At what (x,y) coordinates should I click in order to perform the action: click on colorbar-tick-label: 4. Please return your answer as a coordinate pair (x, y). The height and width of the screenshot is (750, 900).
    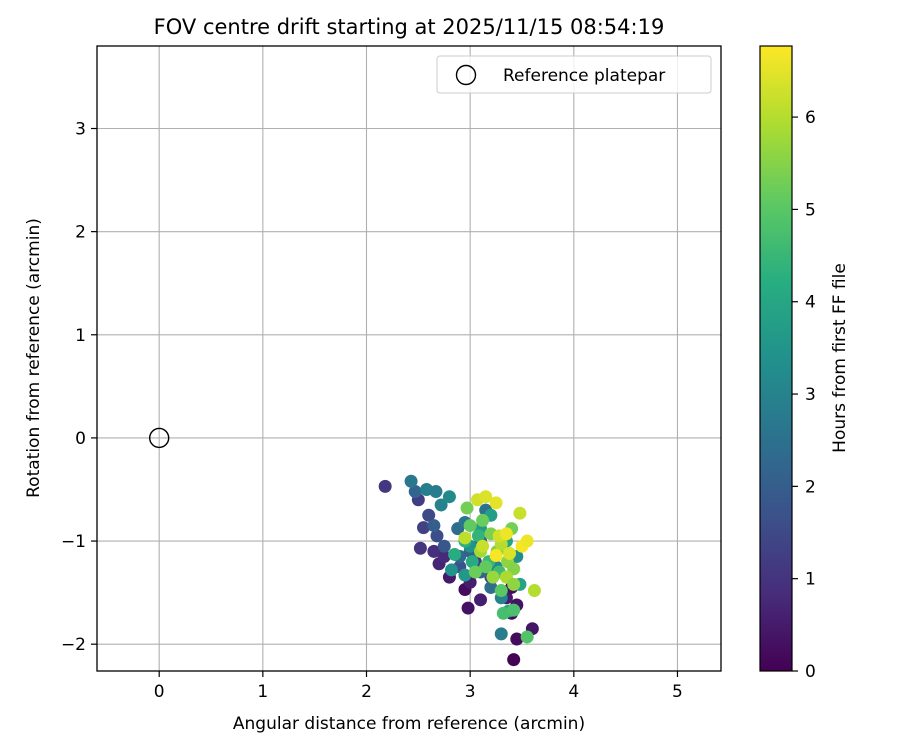
    Looking at the image, I should click on (810, 303).